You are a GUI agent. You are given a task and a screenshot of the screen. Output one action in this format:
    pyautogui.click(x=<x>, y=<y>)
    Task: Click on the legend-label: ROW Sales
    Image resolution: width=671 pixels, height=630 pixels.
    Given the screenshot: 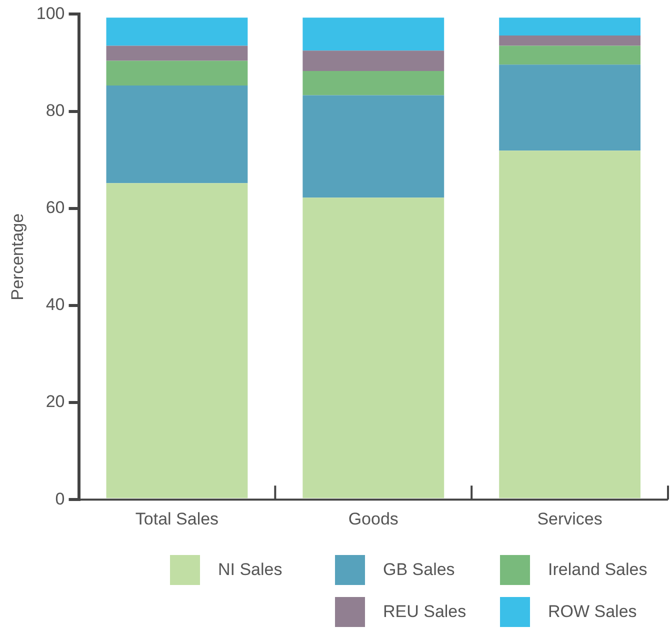 What is the action you would take?
    pyautogui.click(x=592, y=612)
    